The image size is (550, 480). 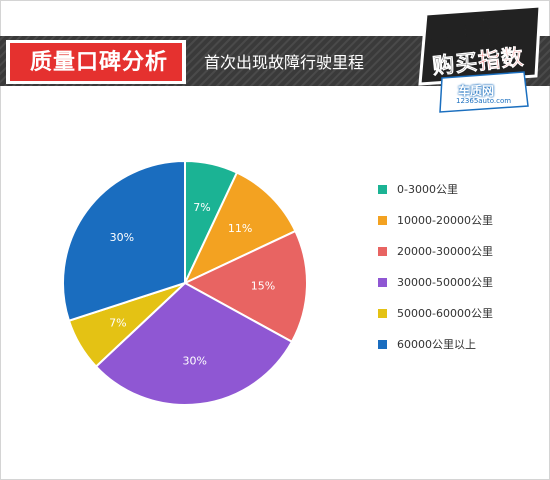 I want to click on legend-label: 60000公里以上, so click(x=436, y=344).